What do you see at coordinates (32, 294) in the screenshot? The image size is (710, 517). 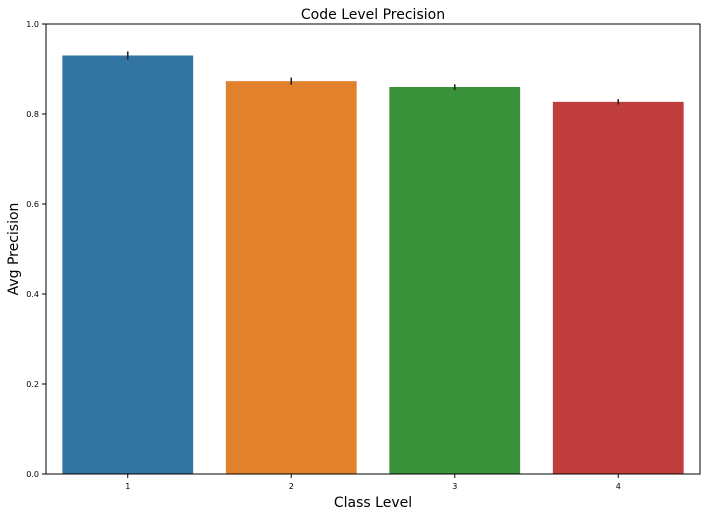 I see `y-tick-label: 0.4` at bounding box center [32, 294].